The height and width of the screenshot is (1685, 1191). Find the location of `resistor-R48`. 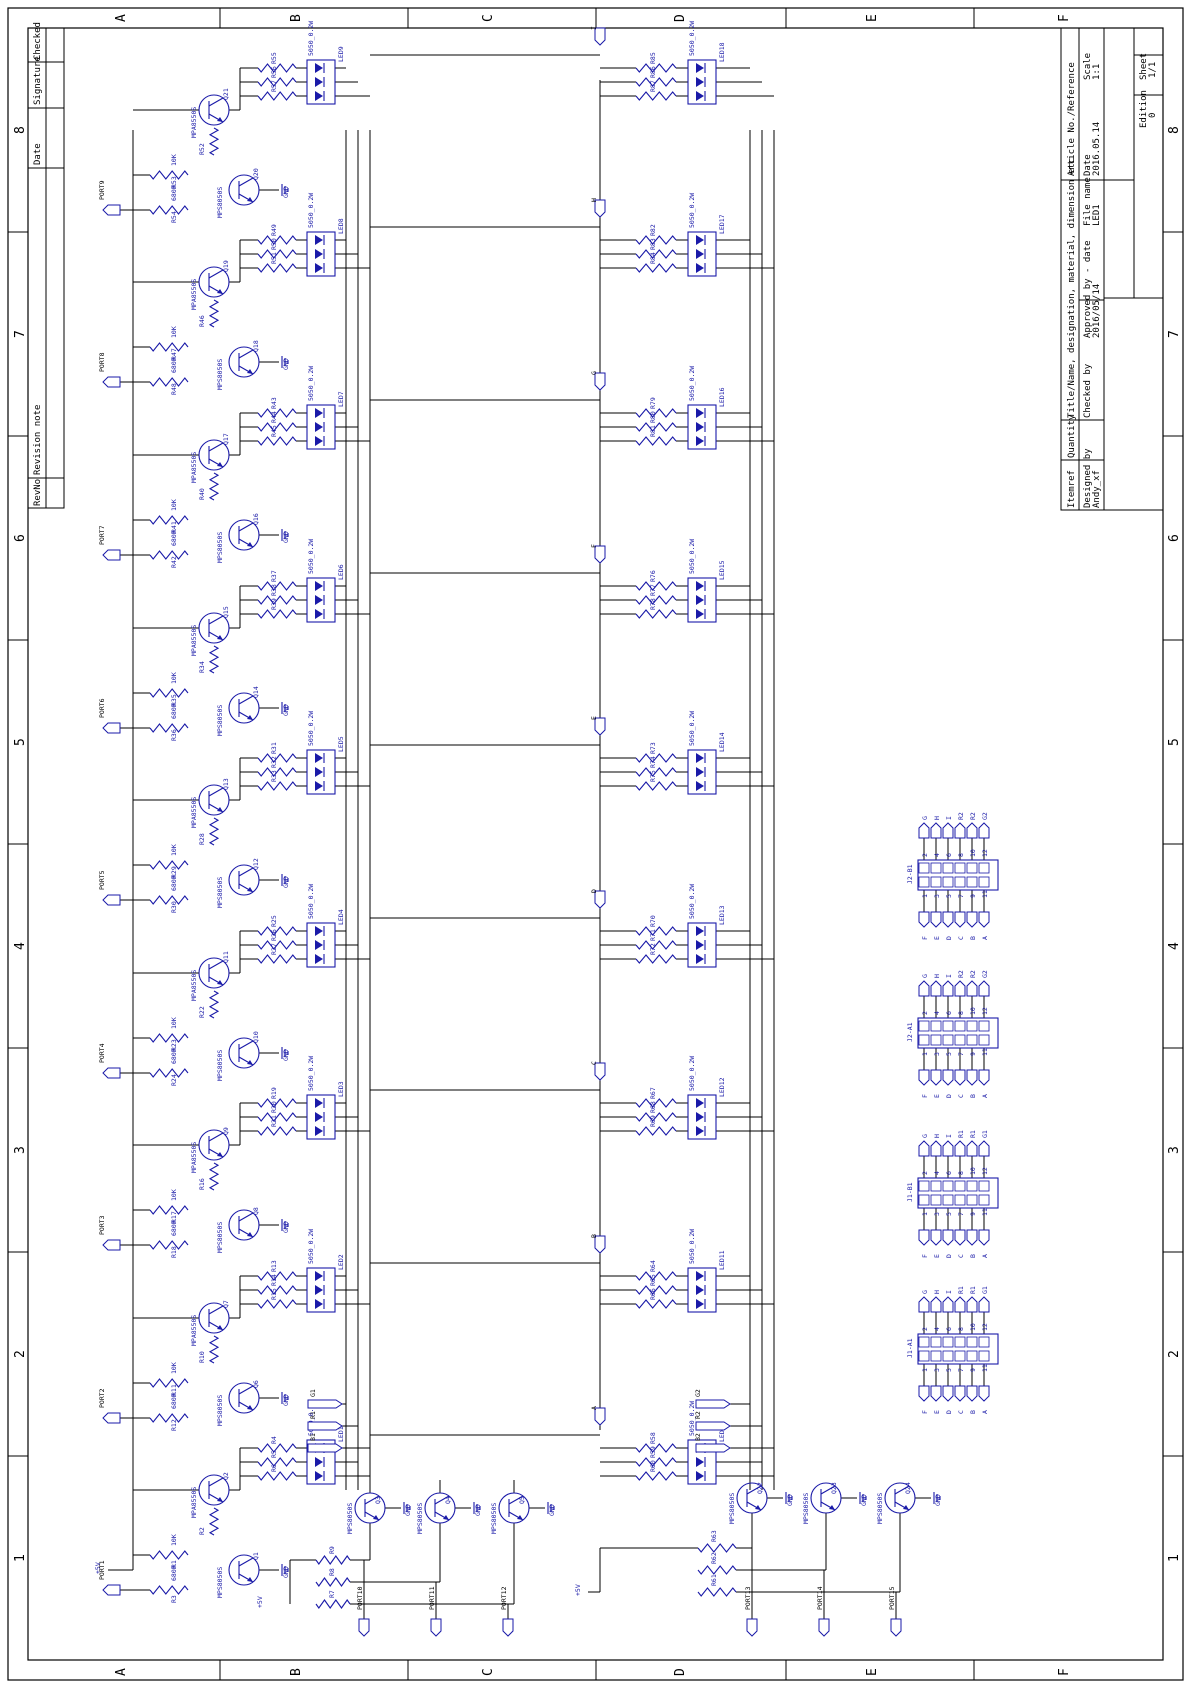

resistor-R48 is located at coordinates (169, 382).